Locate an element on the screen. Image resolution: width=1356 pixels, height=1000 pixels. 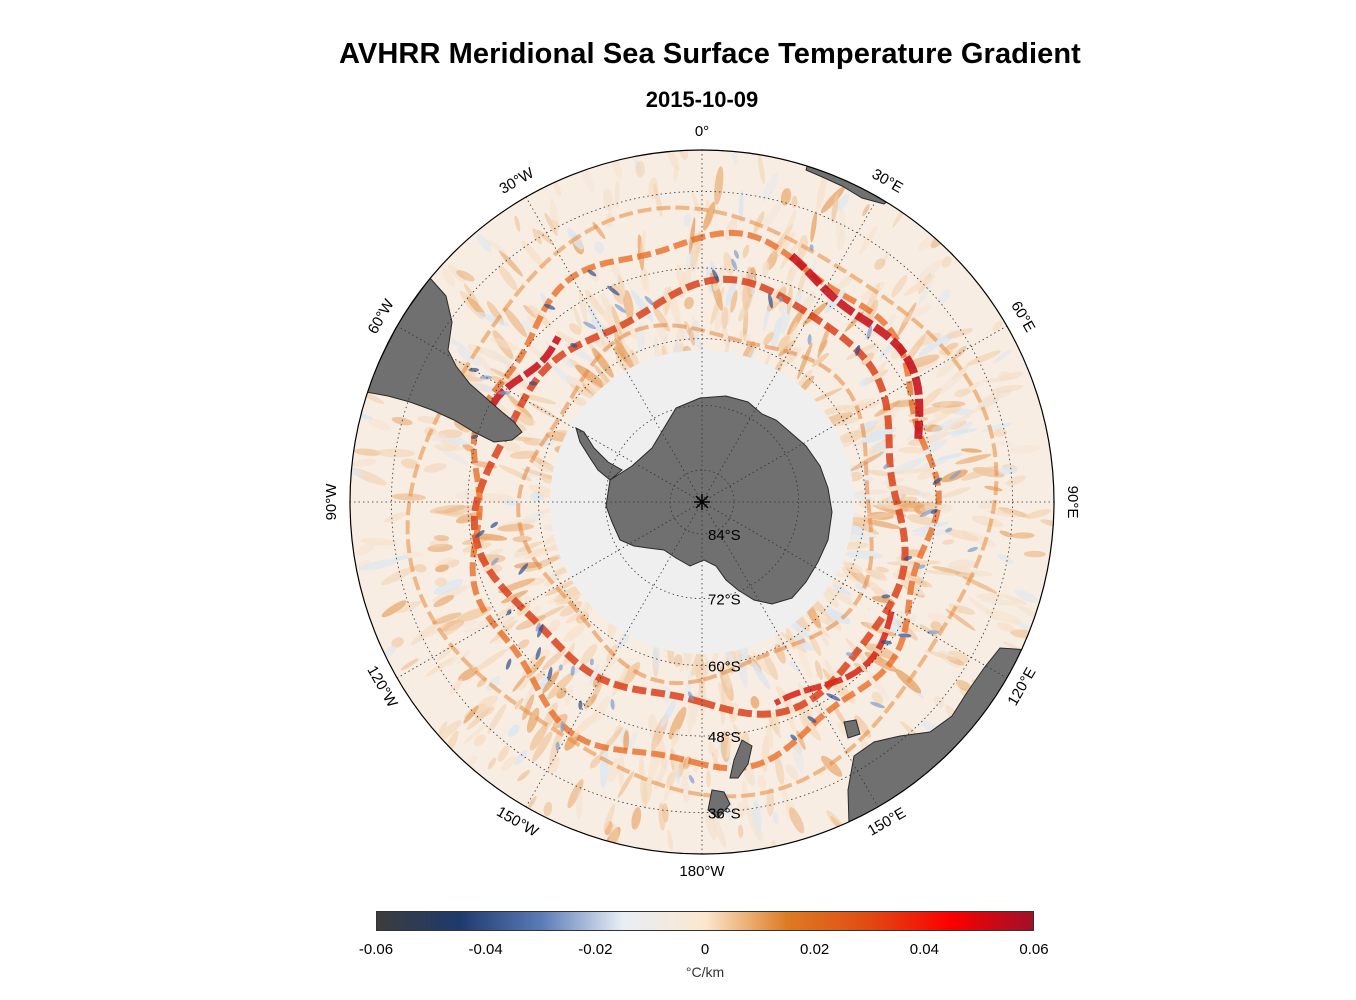
chart-subtitle: 2015-10-09 is located at coordinates (702, 99).